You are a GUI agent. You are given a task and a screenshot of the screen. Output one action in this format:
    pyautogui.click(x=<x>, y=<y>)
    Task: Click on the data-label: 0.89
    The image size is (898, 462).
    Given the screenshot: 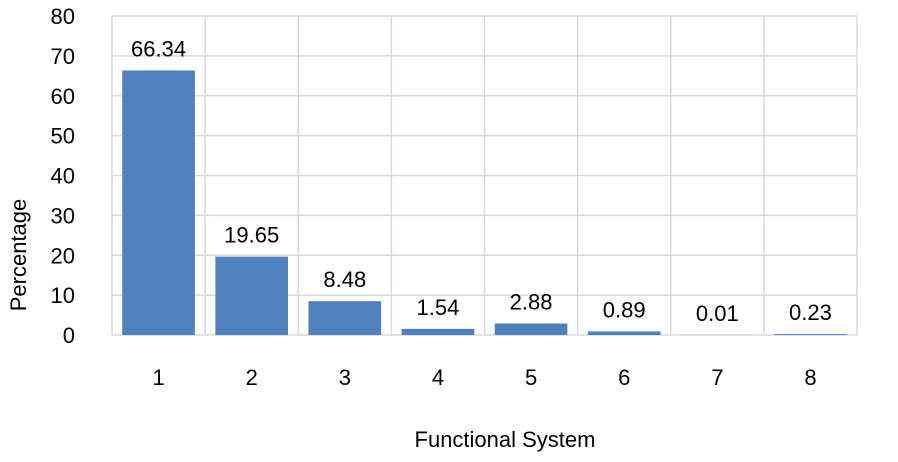 What is the action you would take?
    pyautogui.click(x=624, y=309)
    